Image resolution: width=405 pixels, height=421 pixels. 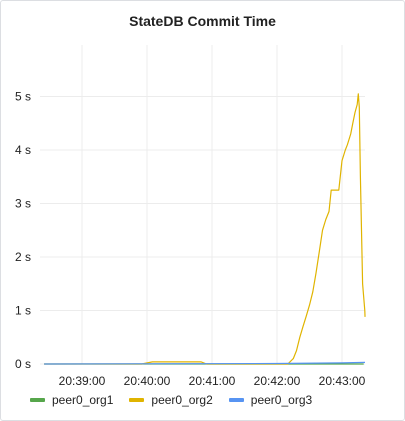 I want to click on series-line-peer0-org3, so click(x=205, y=363).